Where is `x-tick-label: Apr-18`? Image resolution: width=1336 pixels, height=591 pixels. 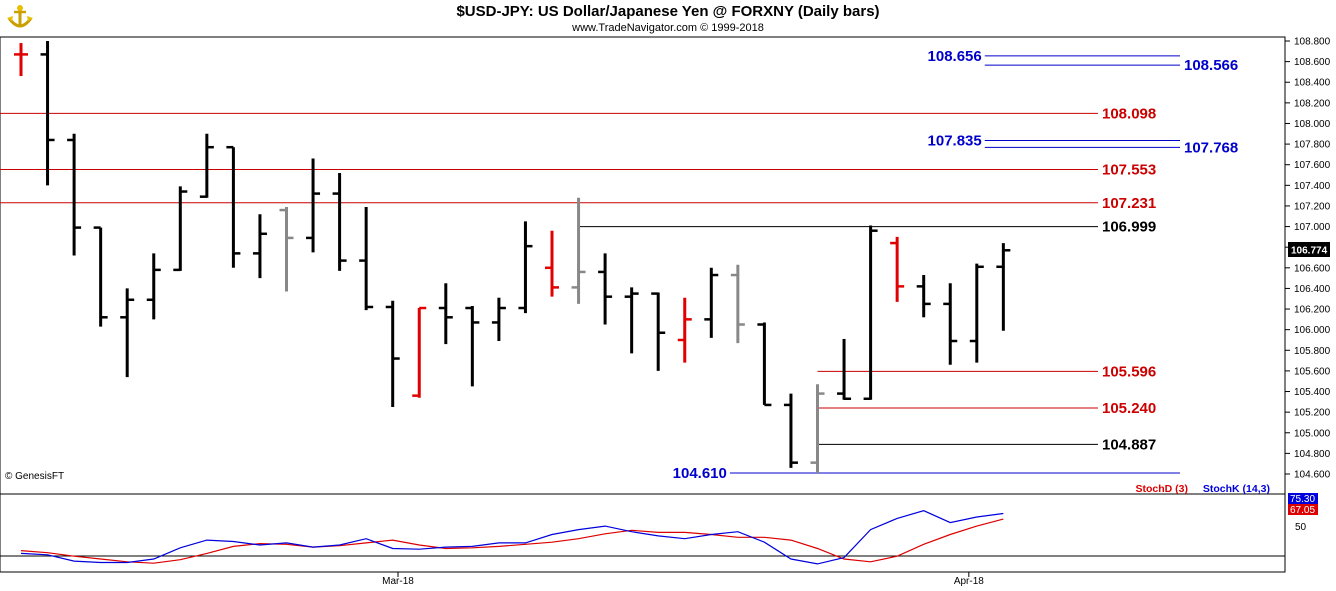 x-tick-label: Apr-18 is located at coordinates (969, 581).